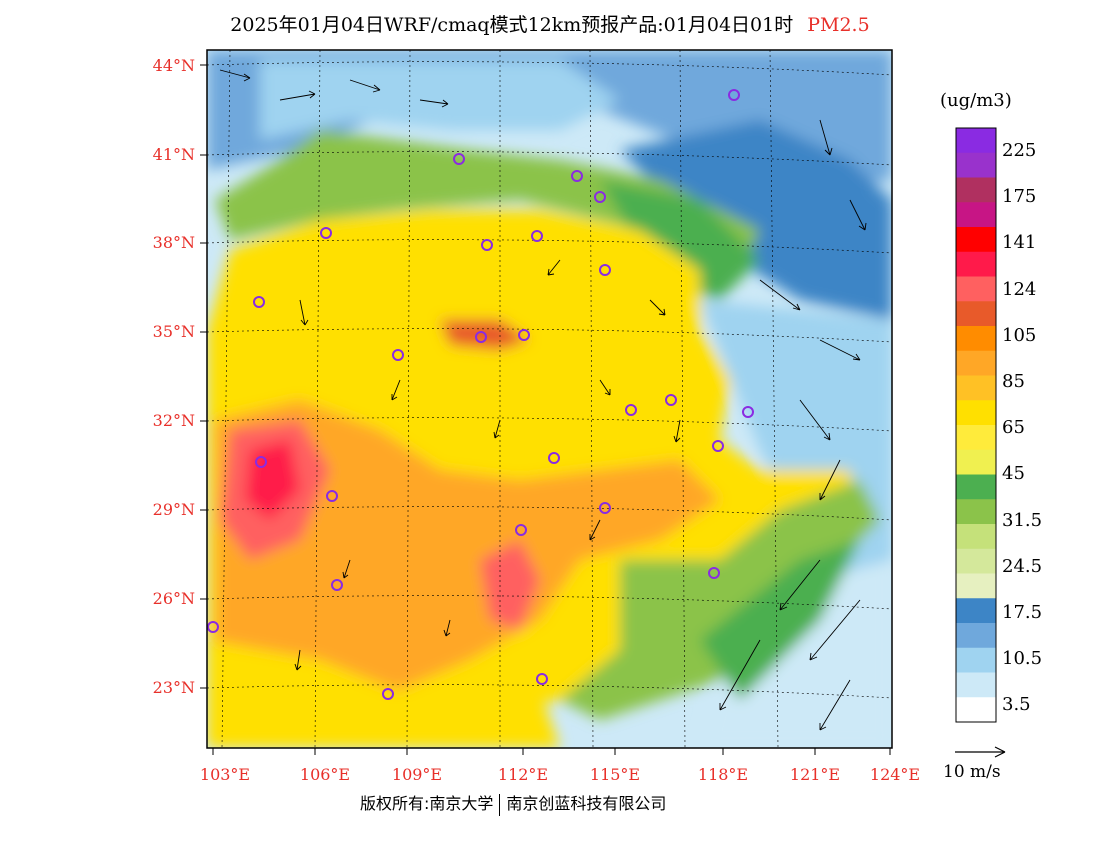  Describe the element at coordinates (1019, 150) in the screenshot. I see `colorbar-label: 225` at that location.